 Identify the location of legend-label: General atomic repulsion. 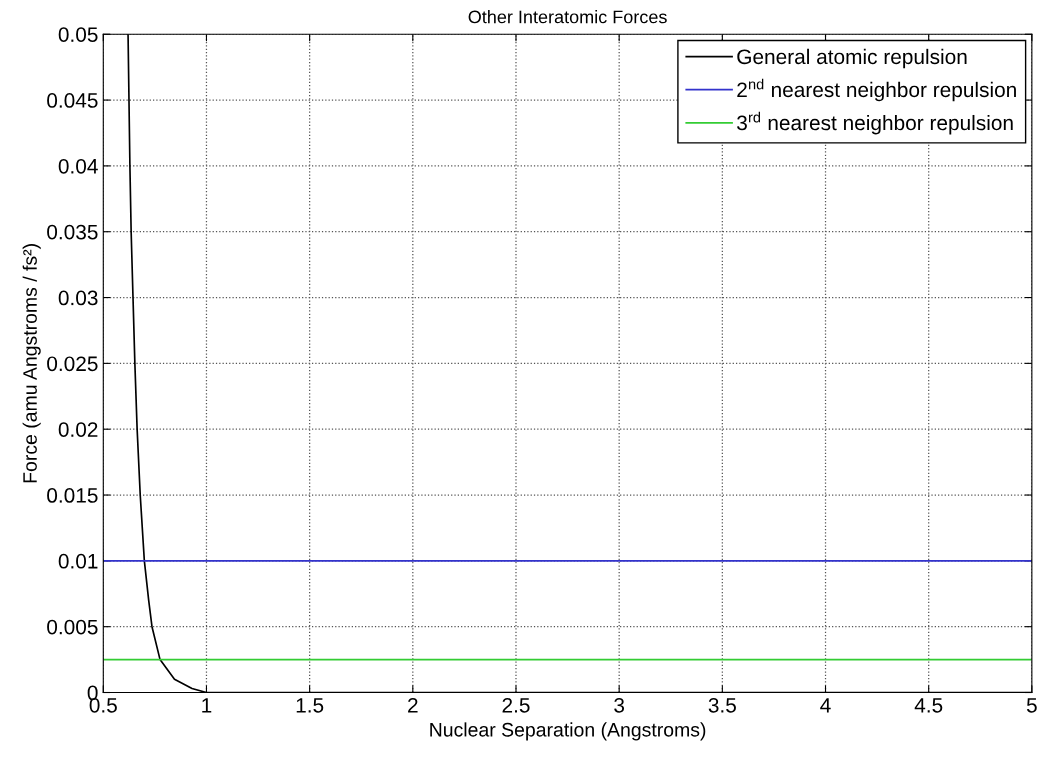
(852, 58).